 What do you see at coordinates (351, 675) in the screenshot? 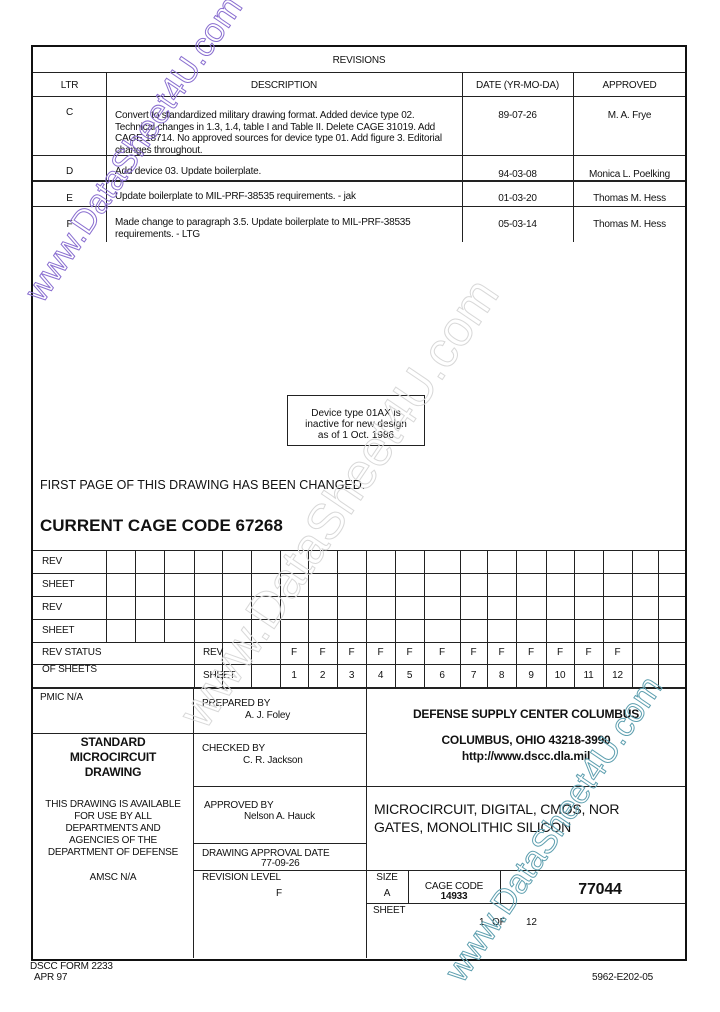
I see `sheet-number: 3` at bounding box center [351, 675].